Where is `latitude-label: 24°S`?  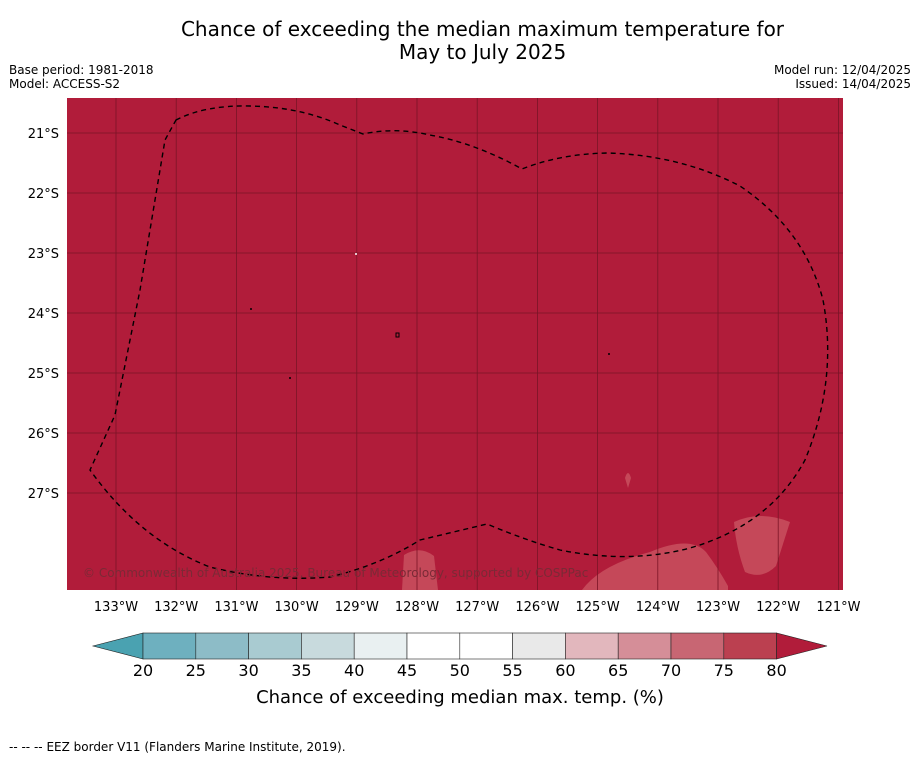 latitude-label: 24°S is located at coordinates (43, 314).